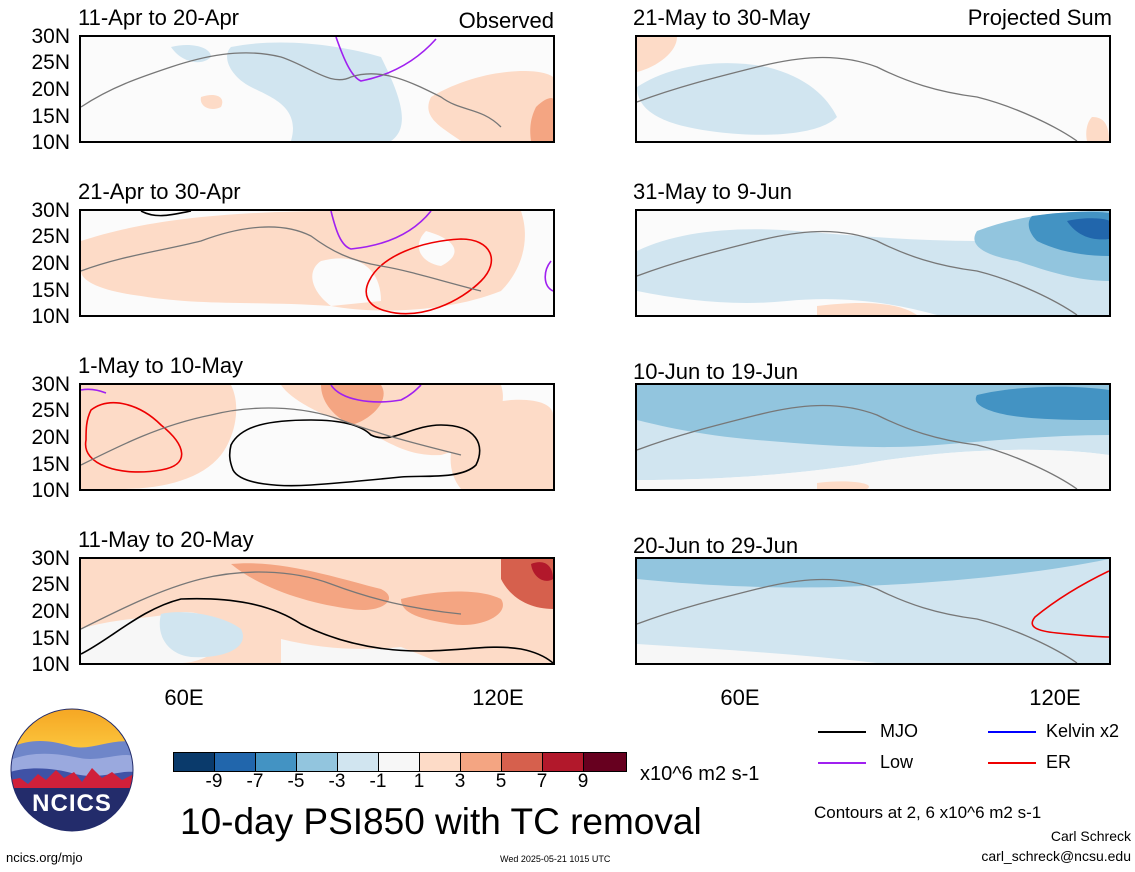 The width and height of the screenshot is (1135, 872). I want to click on colorbar-label: -9, so click(214, 781).